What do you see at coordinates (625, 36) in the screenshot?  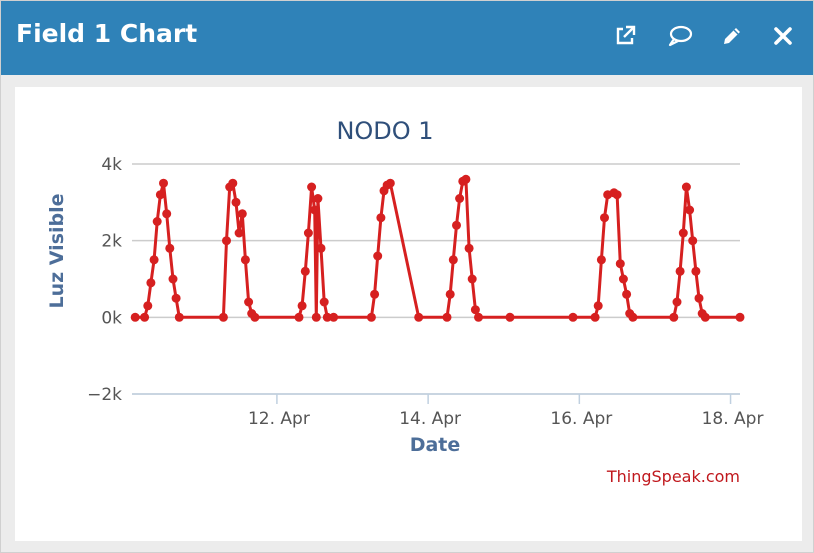 I see `external-link-icon` at bounding box center [625, 36].